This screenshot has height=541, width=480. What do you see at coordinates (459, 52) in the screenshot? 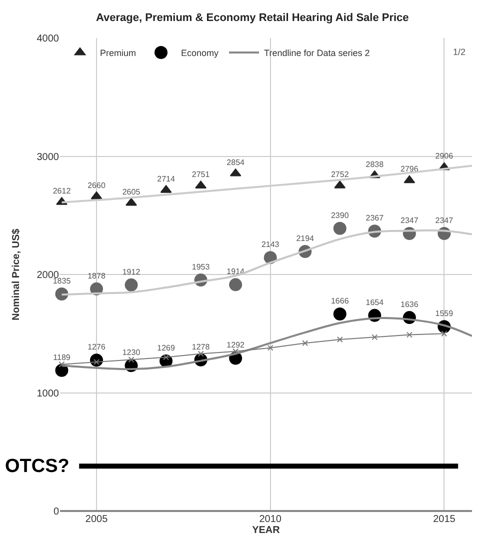
I see `annotation: 1/2` at bounding box center [459, 52].